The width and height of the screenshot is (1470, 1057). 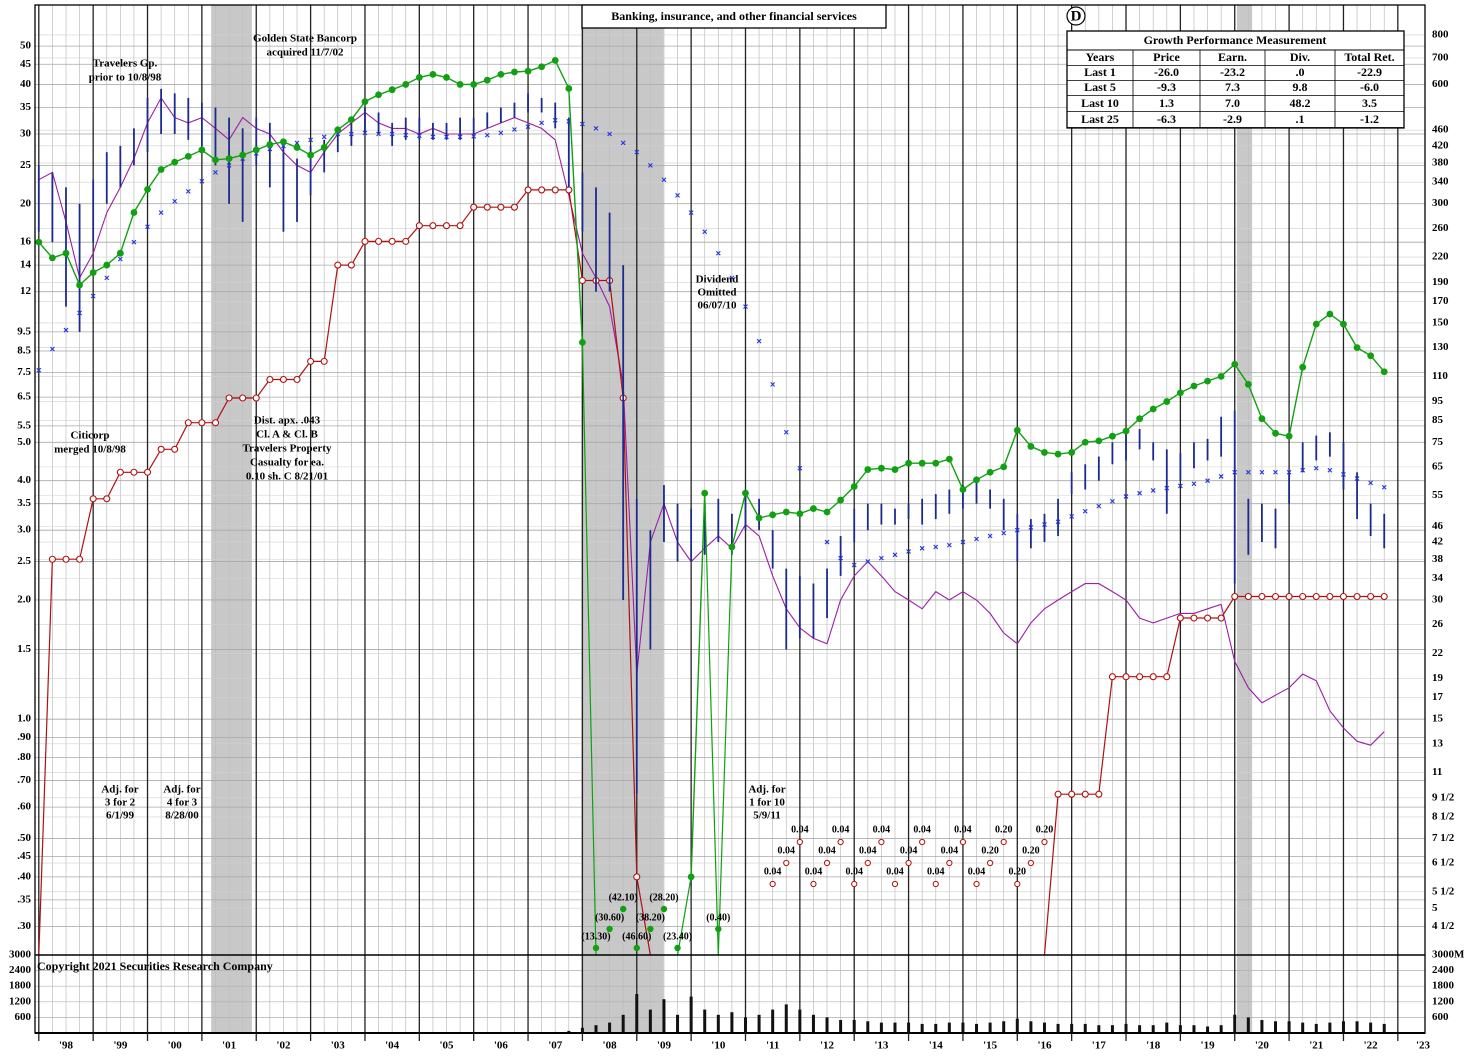 I want to click on y-tick-label: 7.5, so click(x=24, y=372).